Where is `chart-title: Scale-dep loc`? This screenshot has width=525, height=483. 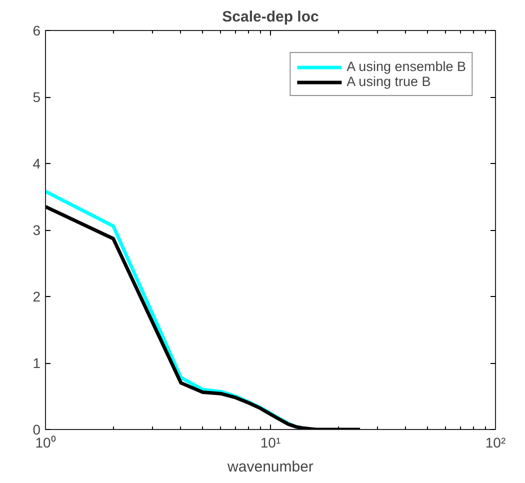 chart-title: Scale-dep loc is located at coordinates (270, 17).